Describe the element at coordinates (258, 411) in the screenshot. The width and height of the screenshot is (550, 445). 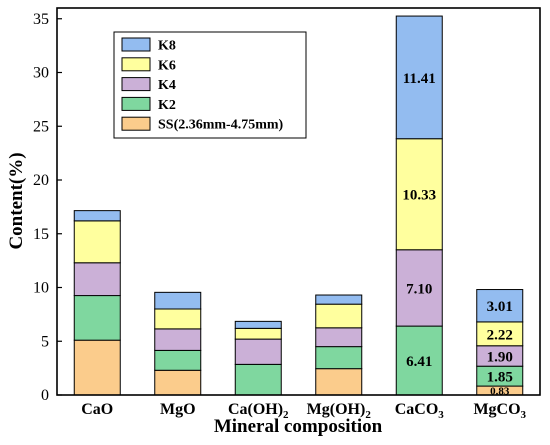
I see `x-tick-label: Ca(OH)2` at that location.